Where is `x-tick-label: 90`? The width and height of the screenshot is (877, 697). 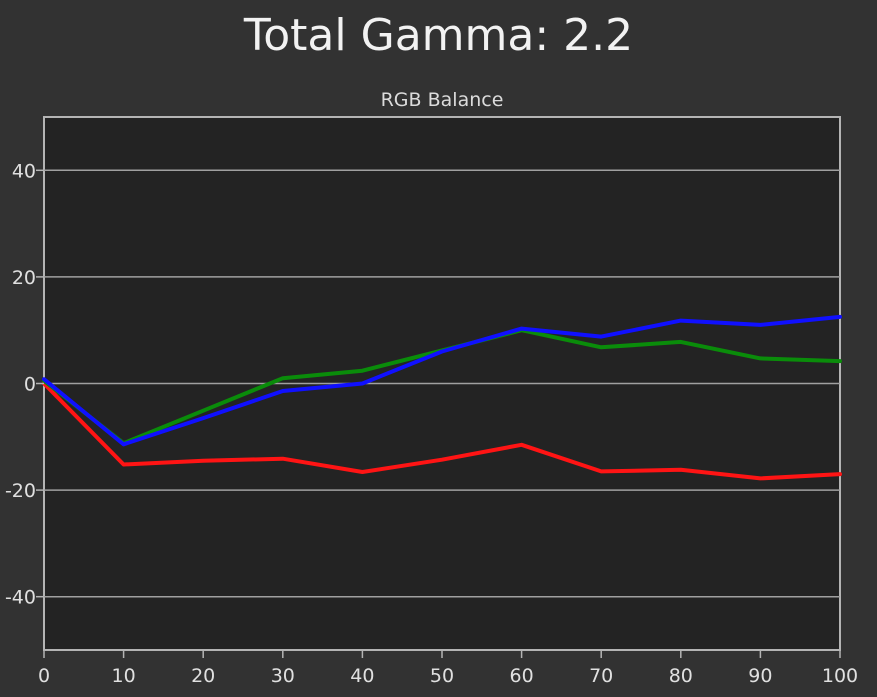 x-tick-label: 90 is located at coordinates (760, 676).